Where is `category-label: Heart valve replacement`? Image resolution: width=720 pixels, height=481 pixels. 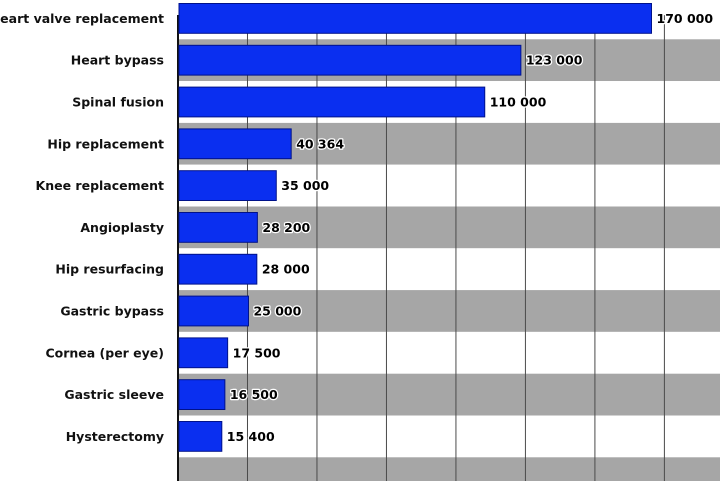 category-label: Heart valve replacement is located at coordinates (82, 18).